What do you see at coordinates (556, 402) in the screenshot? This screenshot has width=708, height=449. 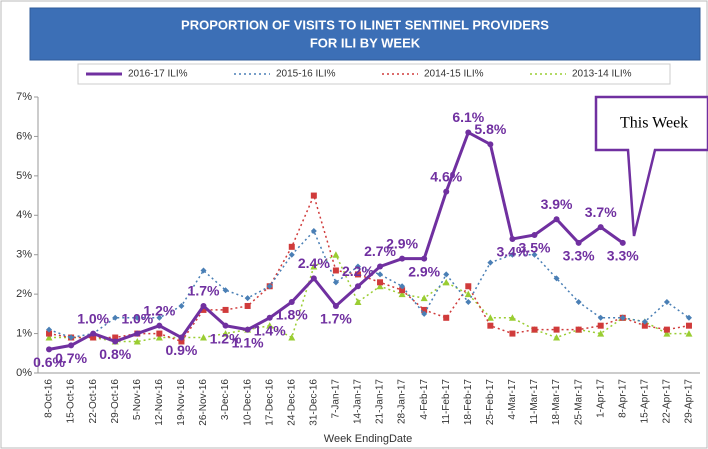 I see `x-tick-label: 18-Mar-17` at bounding box center [556, 402].